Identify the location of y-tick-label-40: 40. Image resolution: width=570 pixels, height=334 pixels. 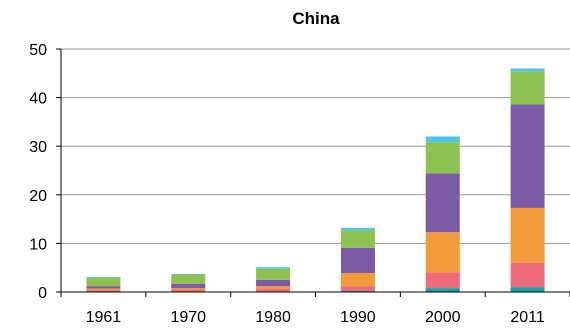
(38, 99).